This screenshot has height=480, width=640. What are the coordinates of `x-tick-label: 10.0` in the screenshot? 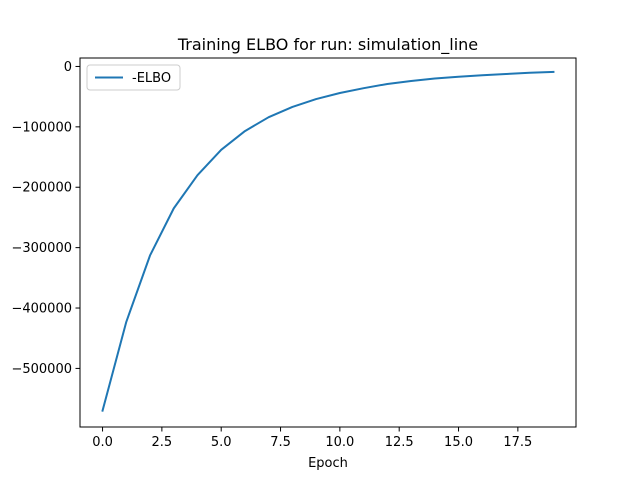 It's located at (339, 442).